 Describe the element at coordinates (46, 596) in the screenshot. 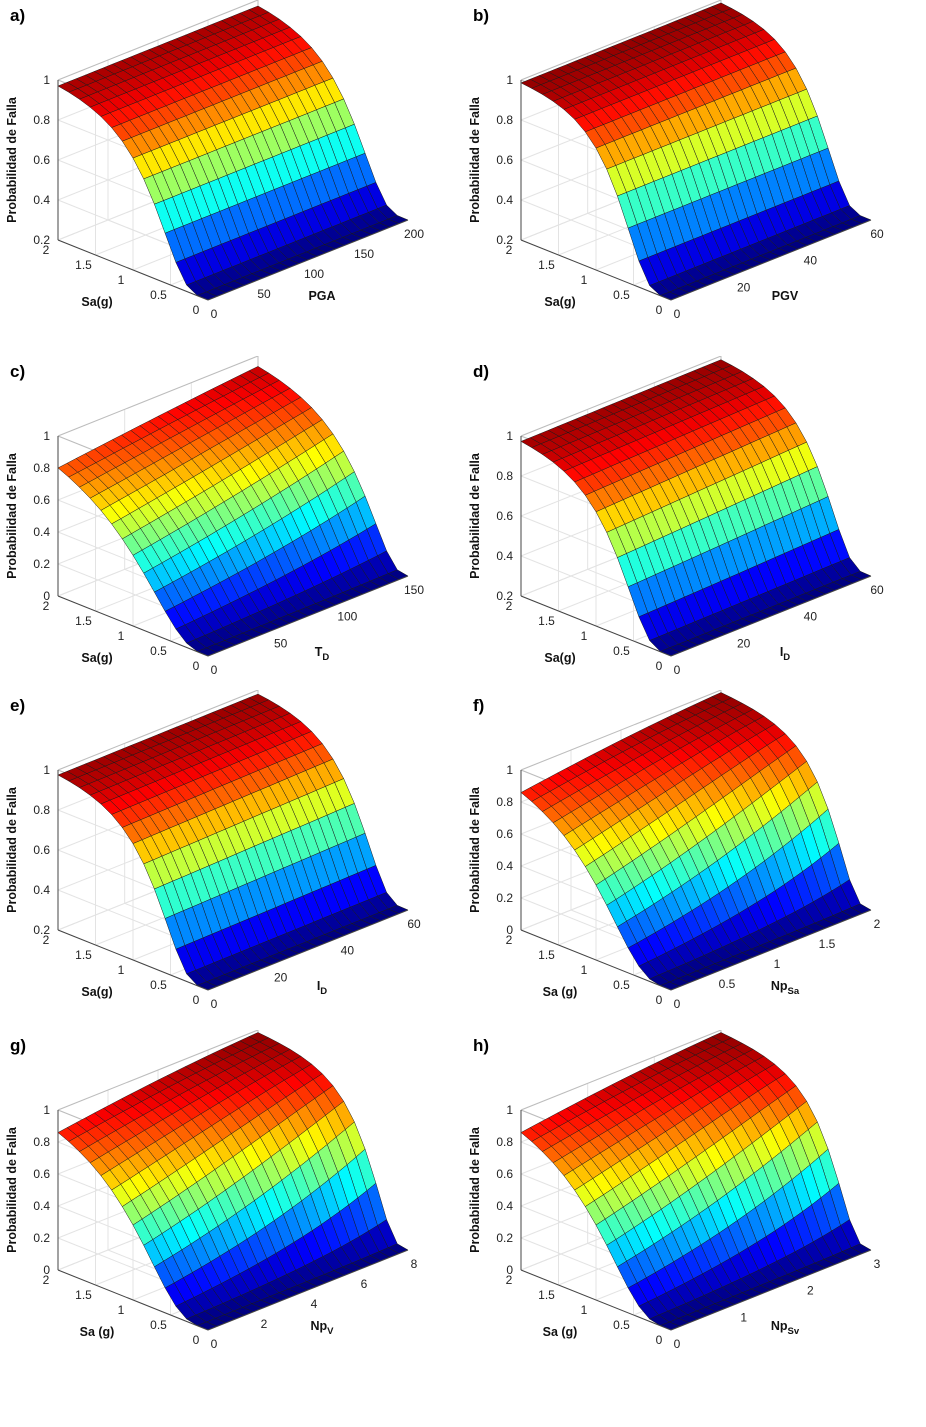

I see `z-tick-label: 0` at that location.